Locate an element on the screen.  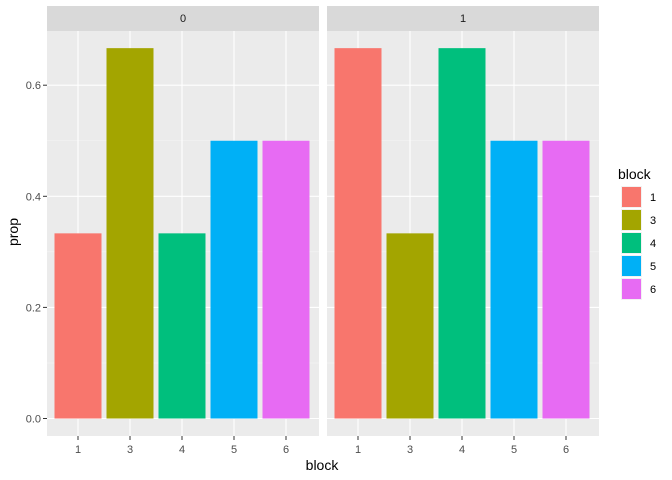
bar-facet0-block3 is located at coordinates (130, 233).